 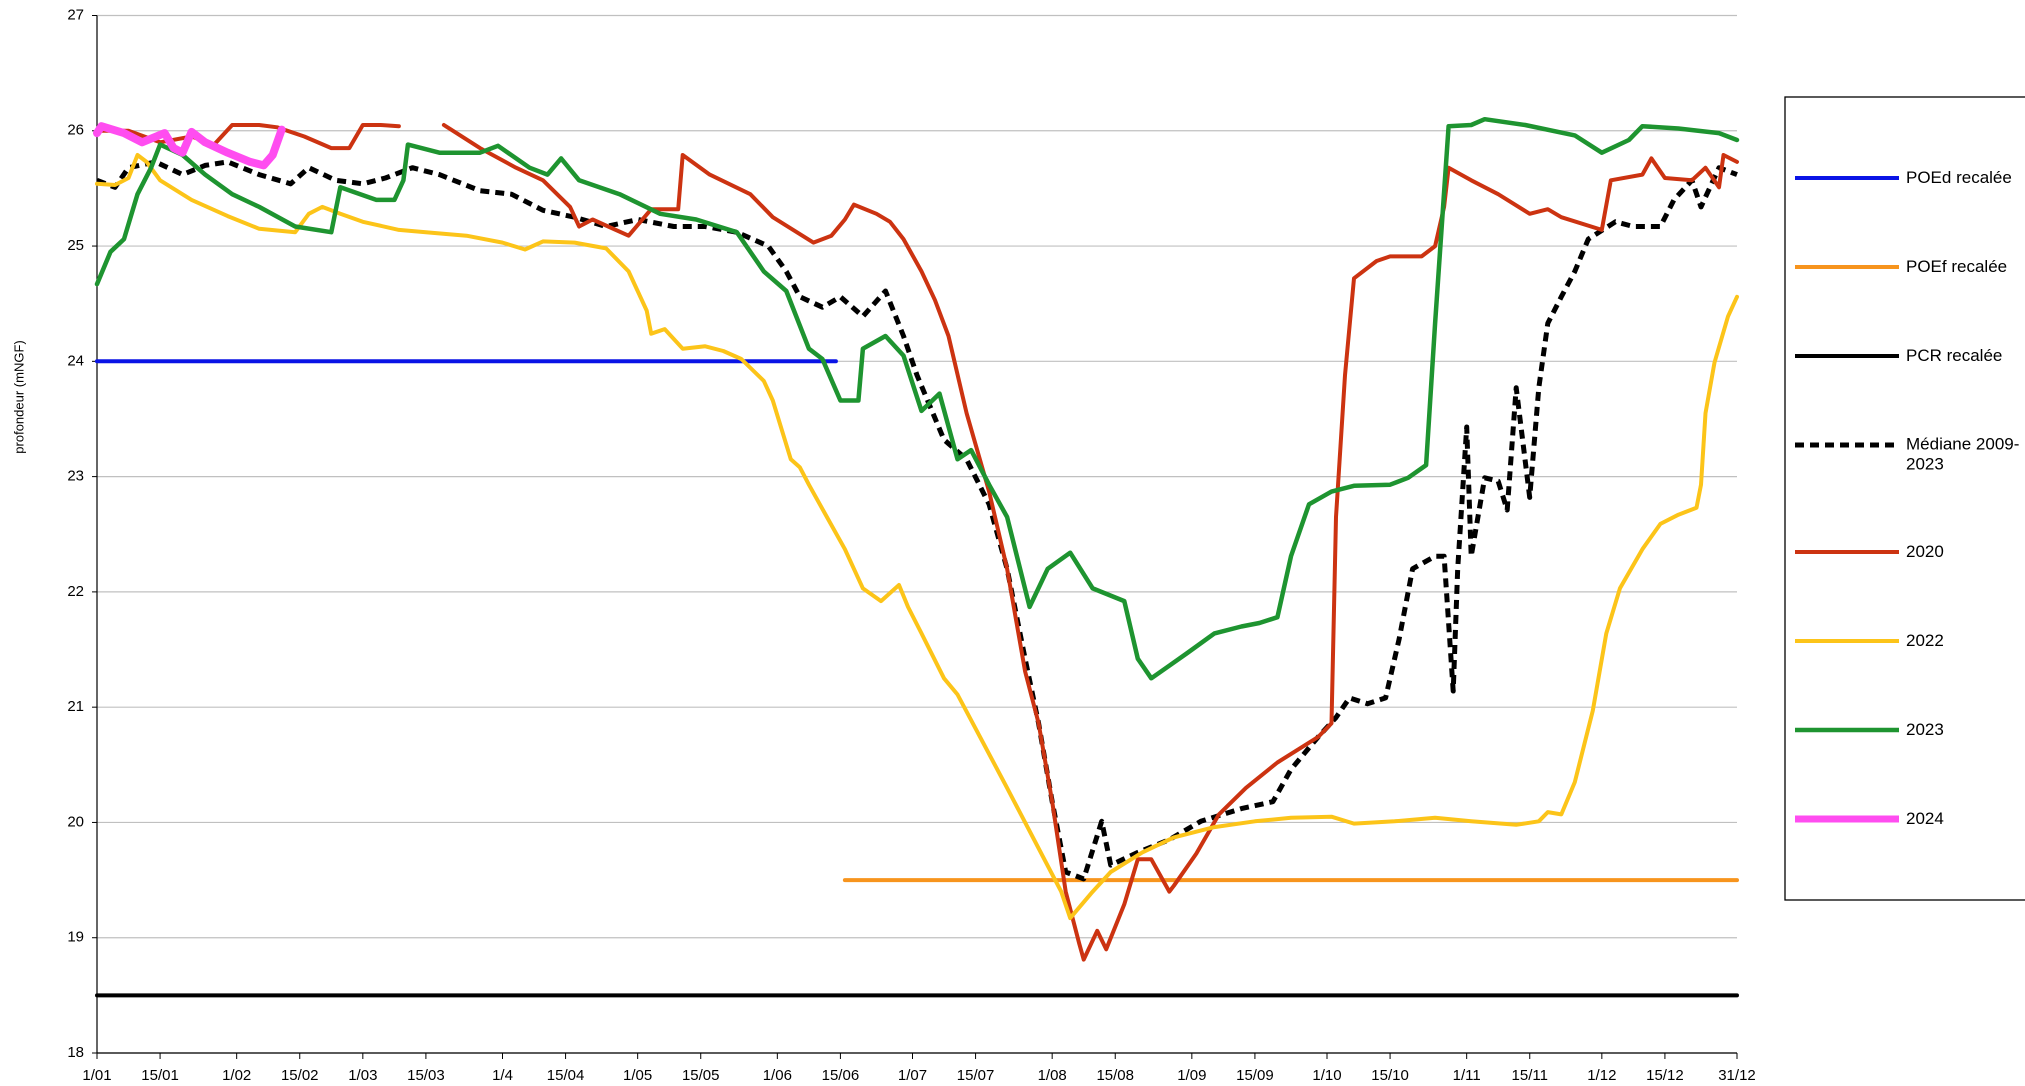 I want to click on x-tick-label: 1/05, so click(x=637, y=1075).